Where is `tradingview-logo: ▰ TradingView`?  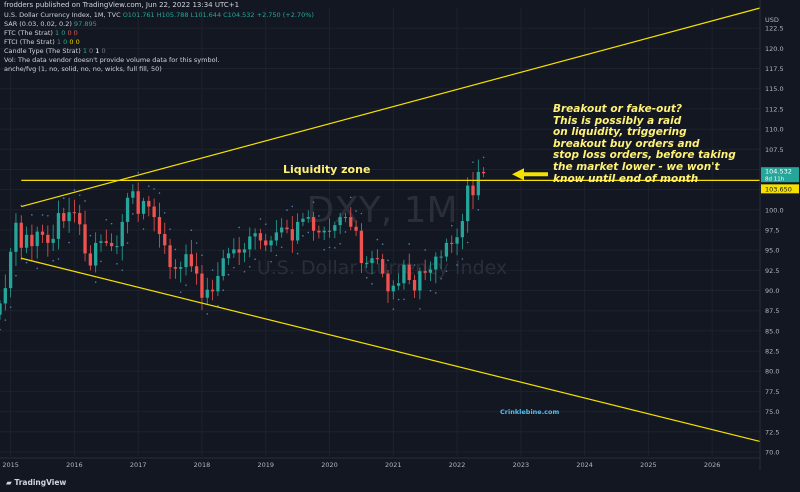
tradingview-logo: ▰ TradingView is located at coordinates (36, 482).